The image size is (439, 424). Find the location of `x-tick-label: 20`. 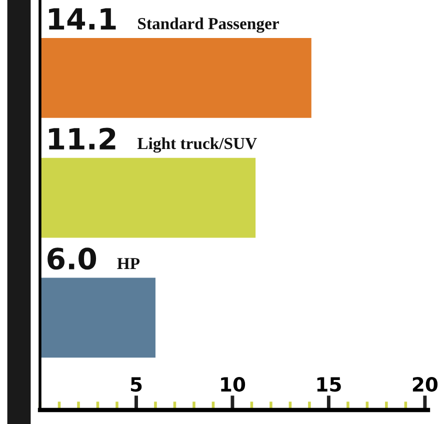

x-tick-label: 20 is located at coordinates (425, 384).